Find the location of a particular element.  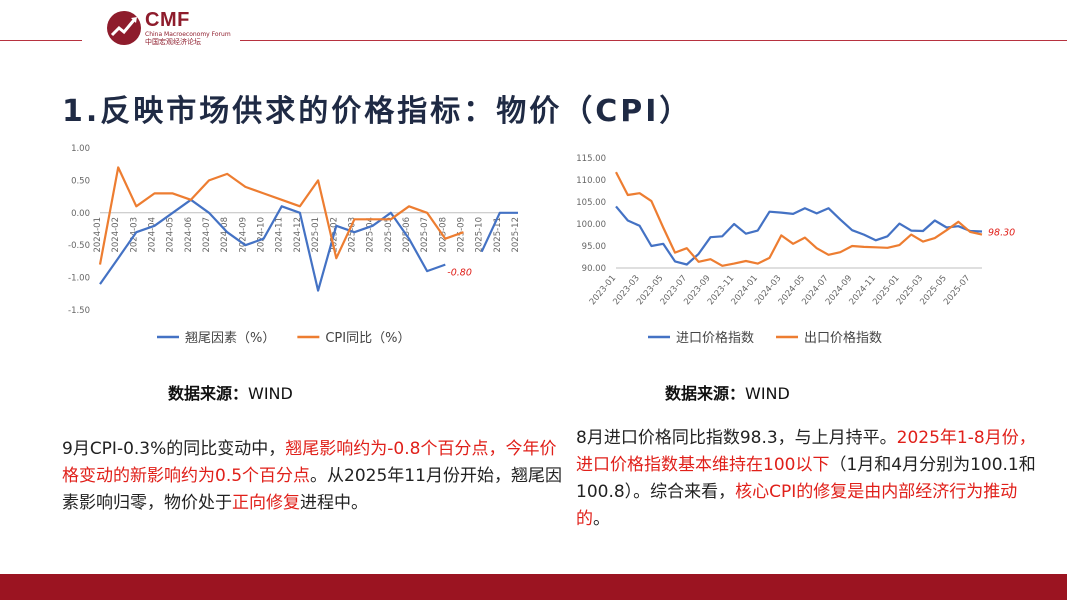

x-tick-label: 2024-10 is located at coordinates (262, 235).